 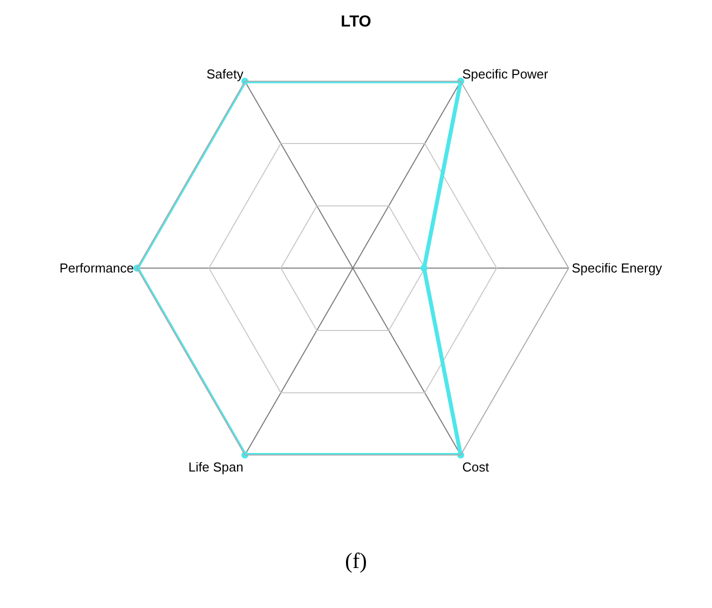 I want to click on spoke-label: Life Span, so click(x=216, y=466).